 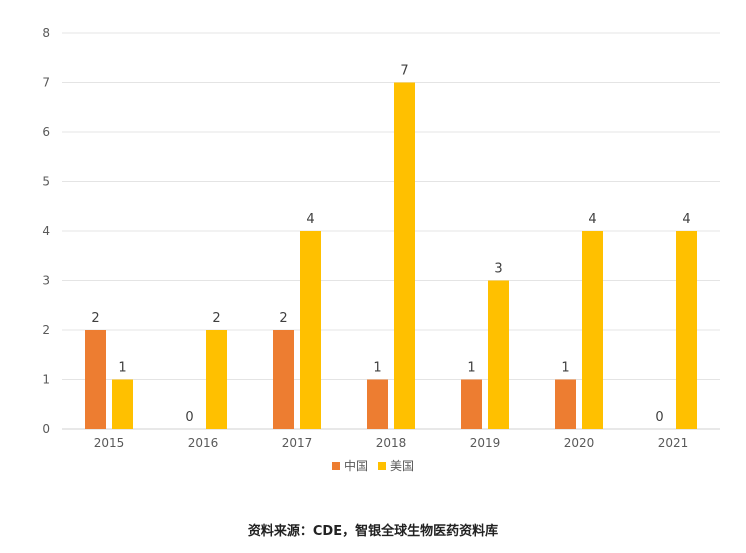 I want to click on x-tick-label: 2016, so click(x=203, y=443).